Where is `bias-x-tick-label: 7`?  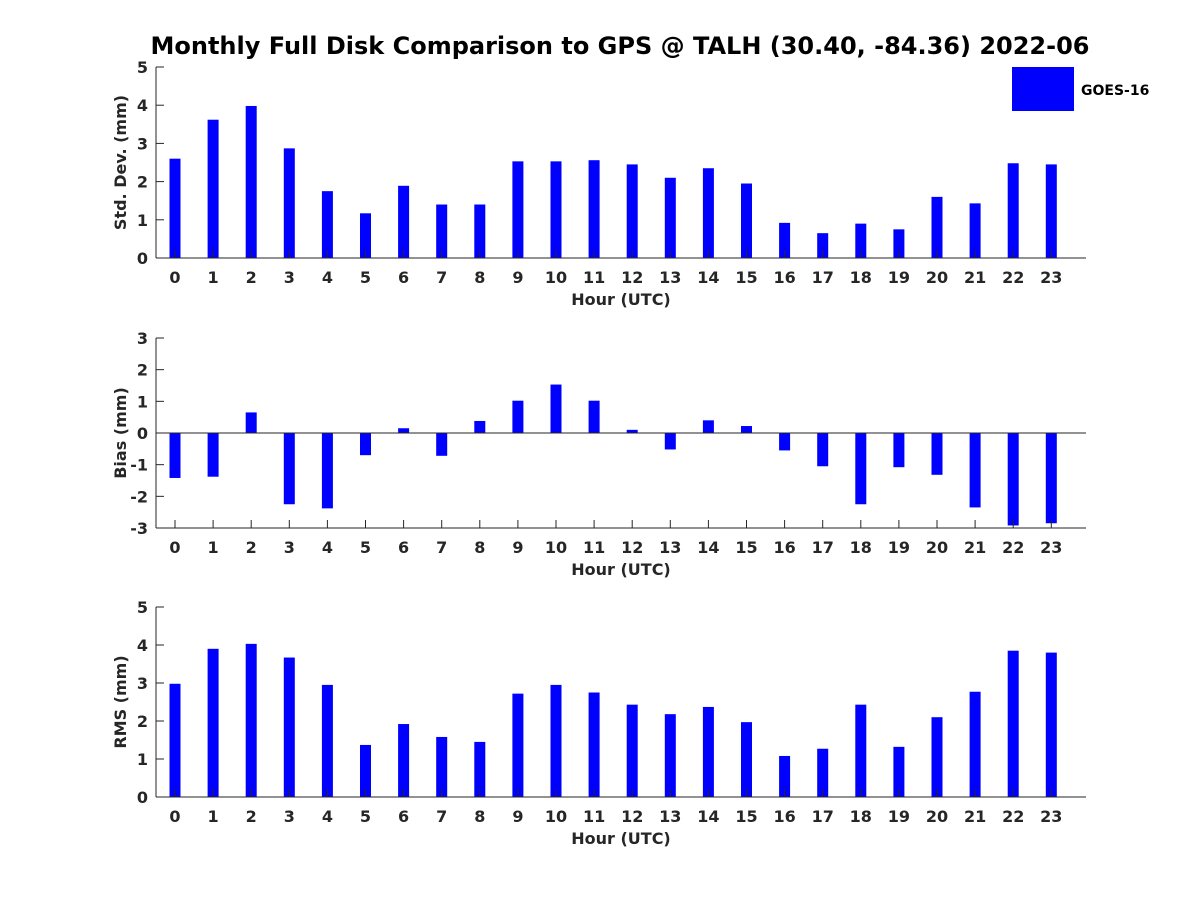
bias-x-tick-label: 7 is located at coordinates (441, 547).